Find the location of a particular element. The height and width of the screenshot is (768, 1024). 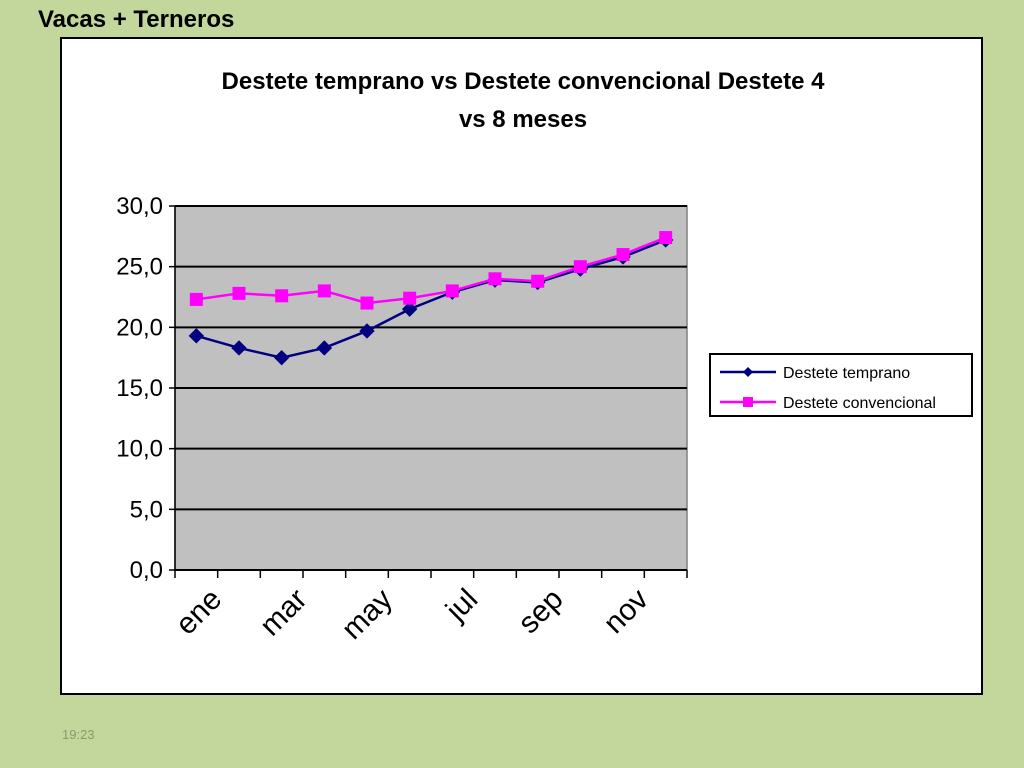

chart-title-line-2: vs 8 meses is located at coordinates (523, 119).